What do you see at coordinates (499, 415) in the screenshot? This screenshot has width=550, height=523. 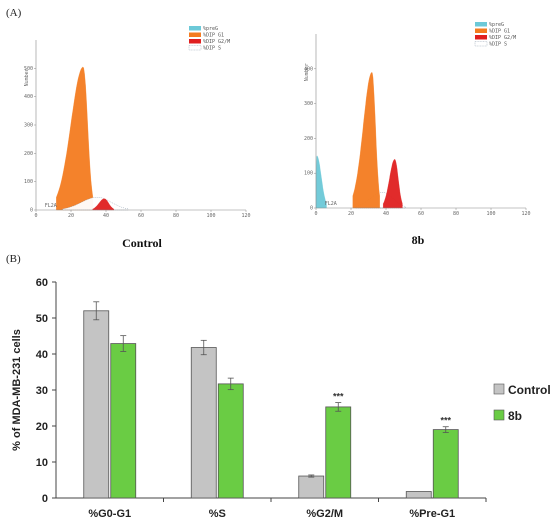 I see `legend-swatch-treated` at bounding box center [499, 415].